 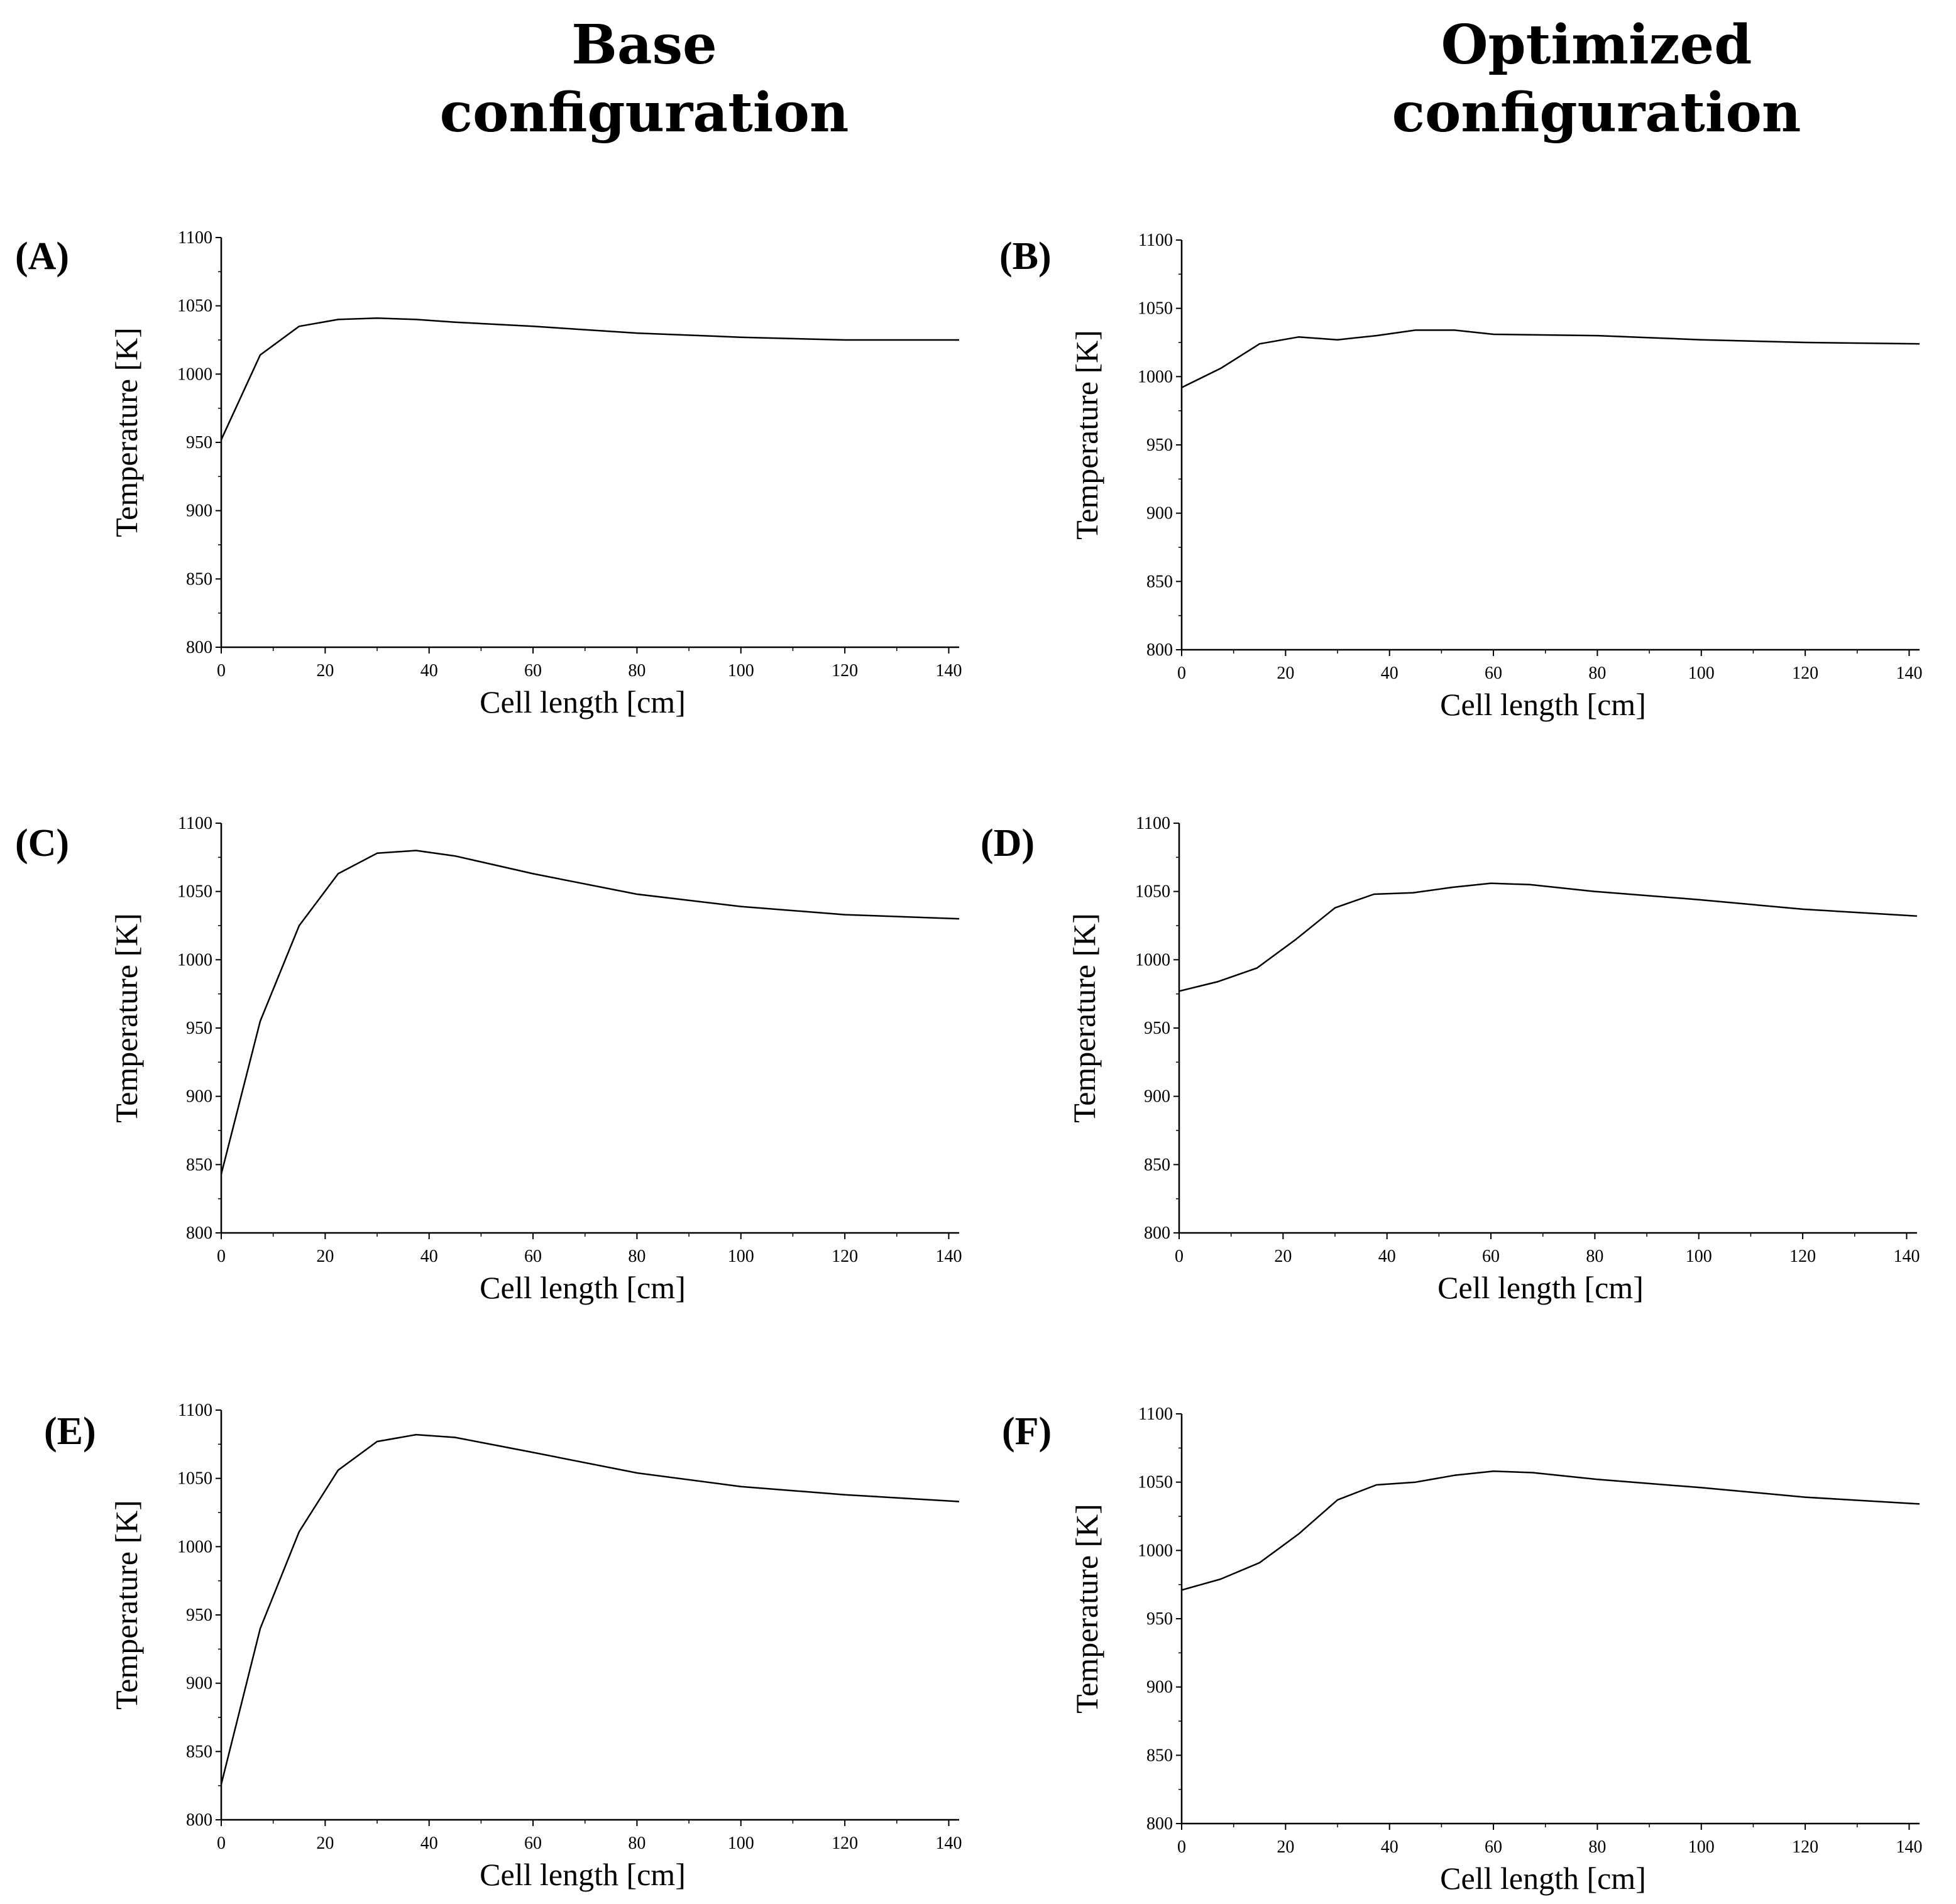 I want to click on panel-f-x-tick-label: 60, so click(x=1494, y=1847).